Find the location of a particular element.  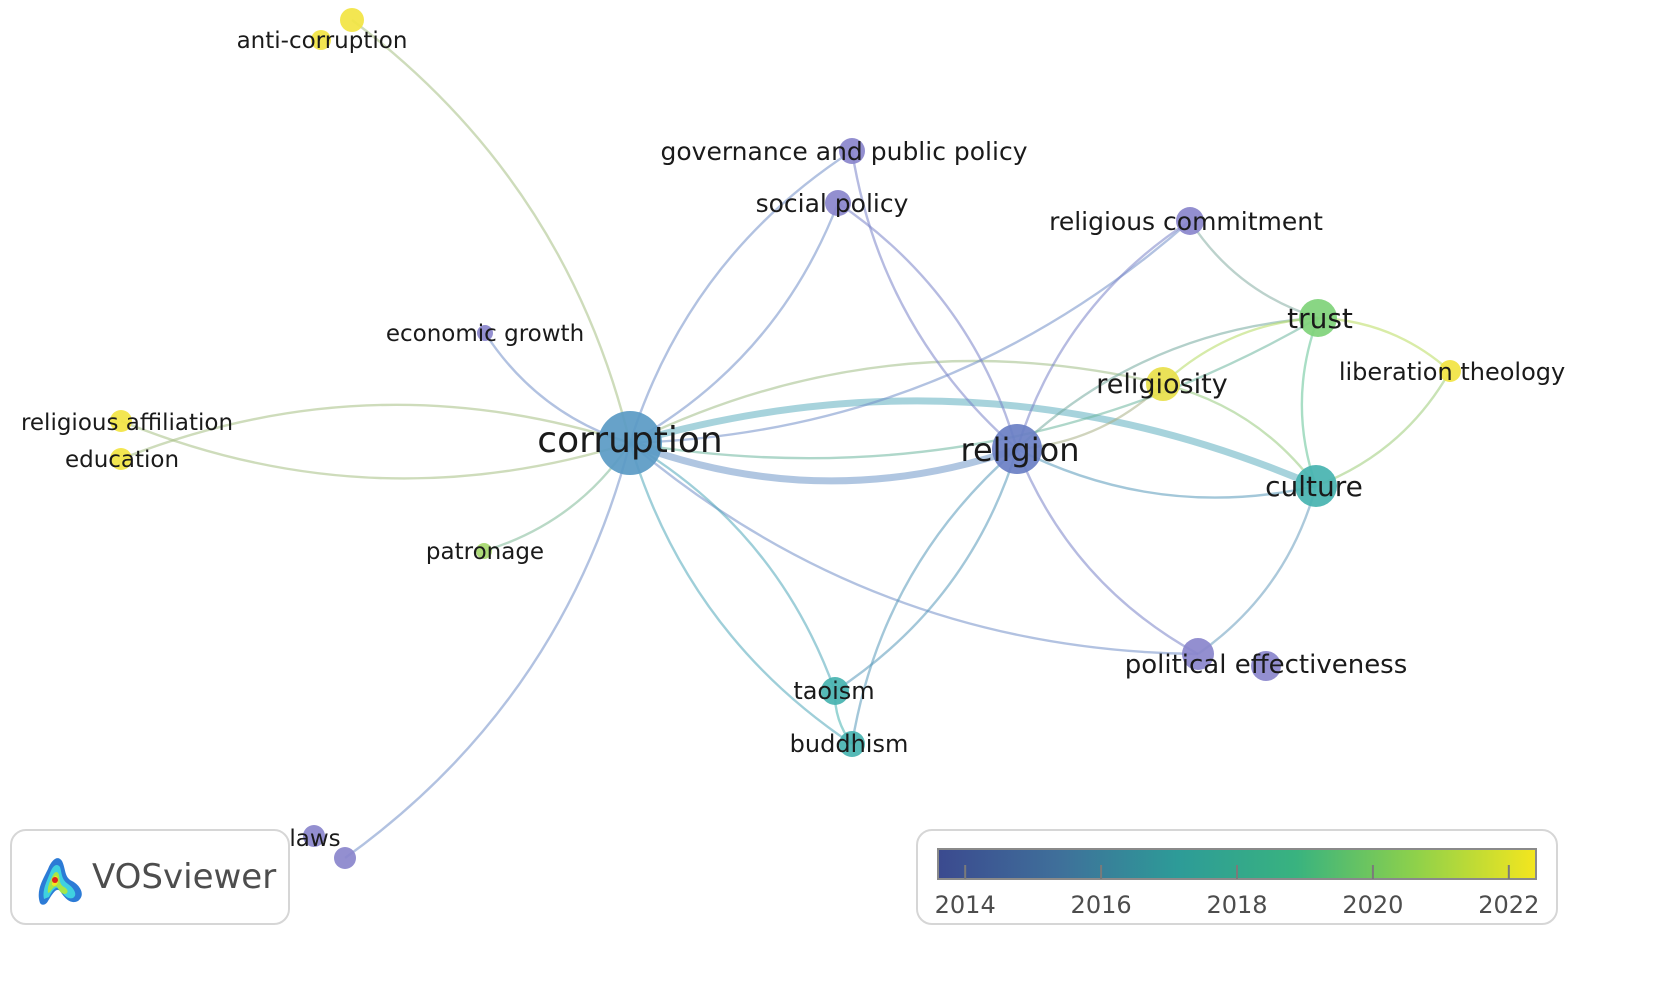

edge-trust-religiosity is located at coordinates (1240, 350).